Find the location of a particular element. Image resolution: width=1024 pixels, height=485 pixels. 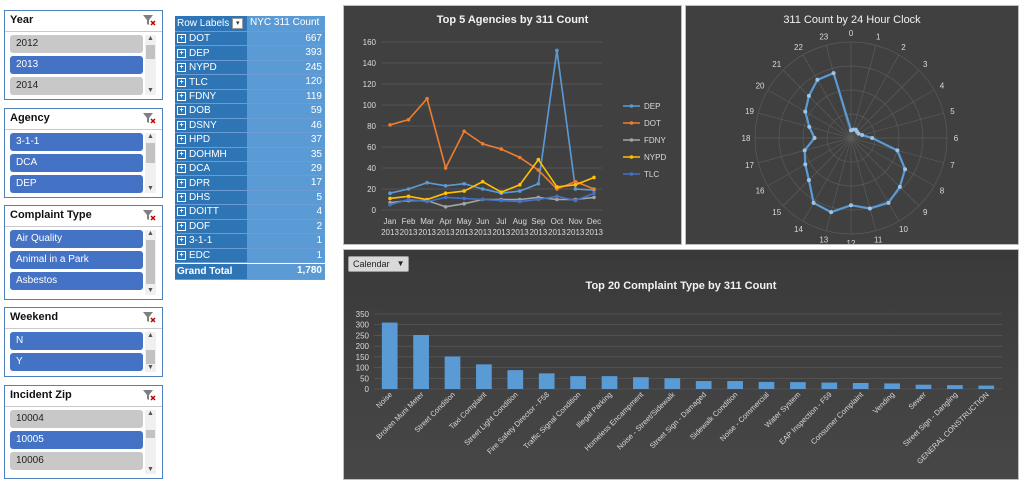

pivot-row: + DHS 5 is located at coordinates (250, 198).